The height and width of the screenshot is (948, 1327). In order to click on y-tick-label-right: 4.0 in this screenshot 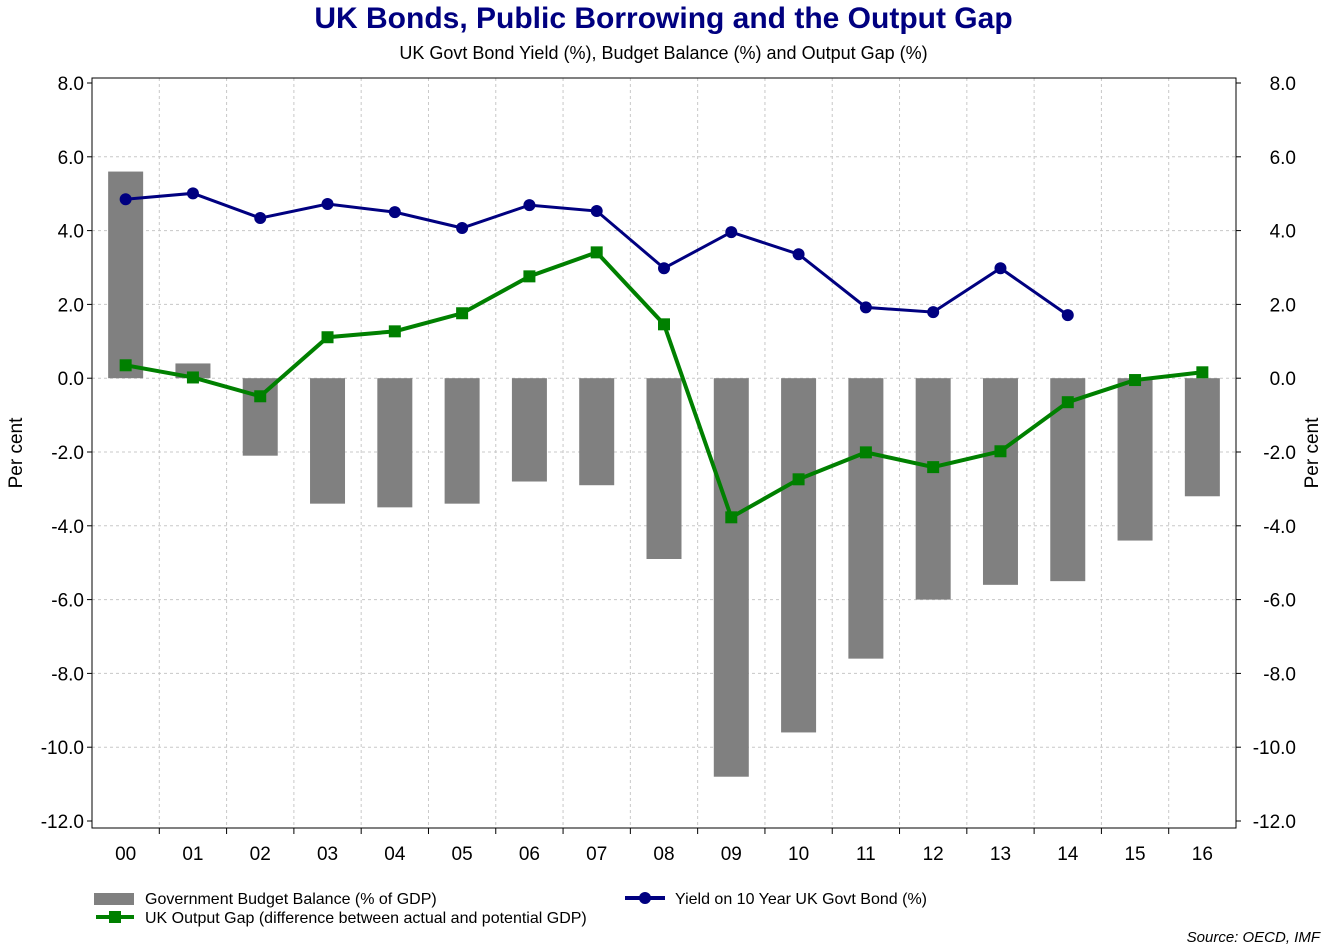, I will do `click(1283, 232)`.